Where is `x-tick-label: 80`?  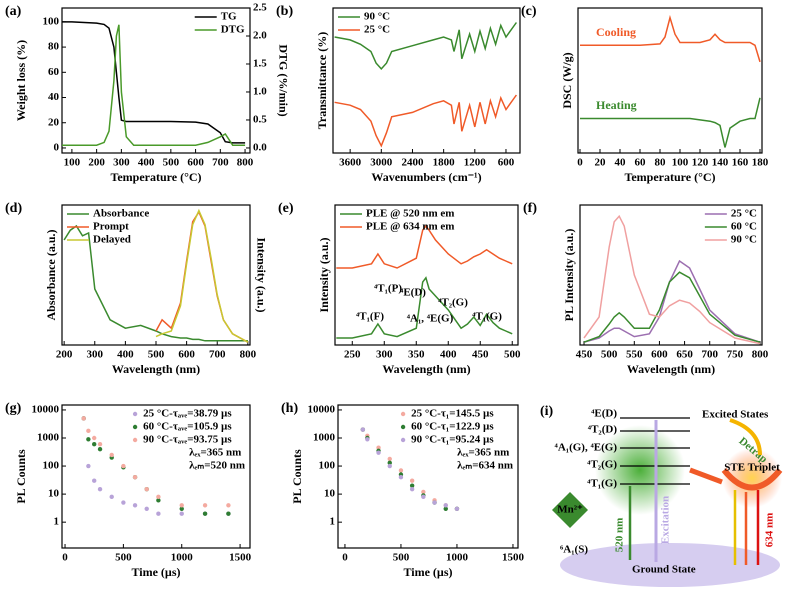
x-tick-label: 80 is located at coordinates (661, 163).